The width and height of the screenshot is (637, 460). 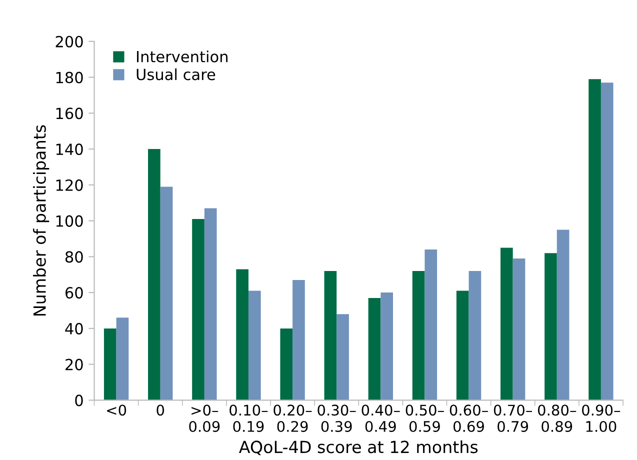 I want to click on x-tick-label: 0.30– 0.39, so click(x=337, y=418).